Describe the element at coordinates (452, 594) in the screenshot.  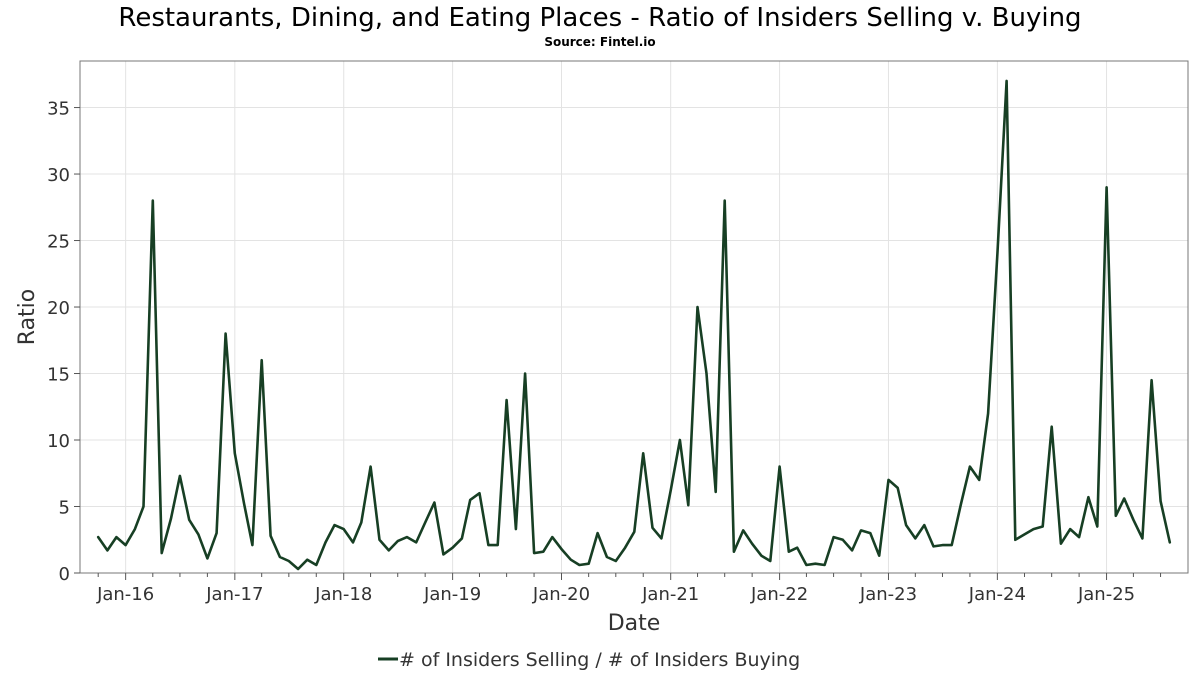
I see `x-tick-label: Jan-19` at that location.